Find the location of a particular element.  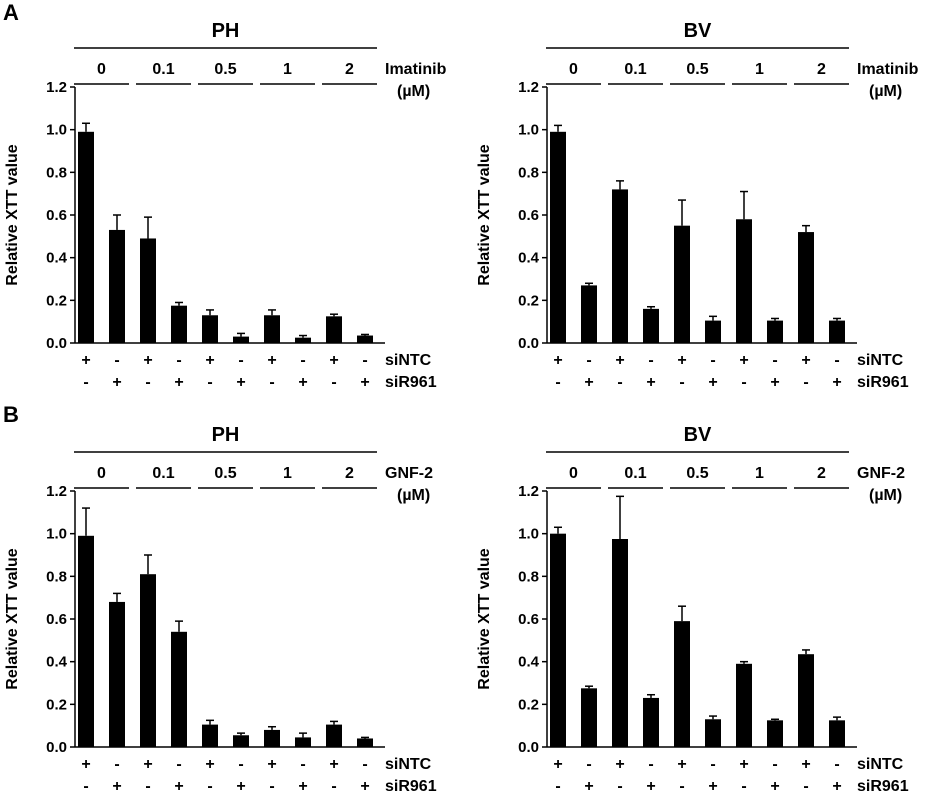

chart-4-row-label: siR961 is located at coordinates (883, 786).